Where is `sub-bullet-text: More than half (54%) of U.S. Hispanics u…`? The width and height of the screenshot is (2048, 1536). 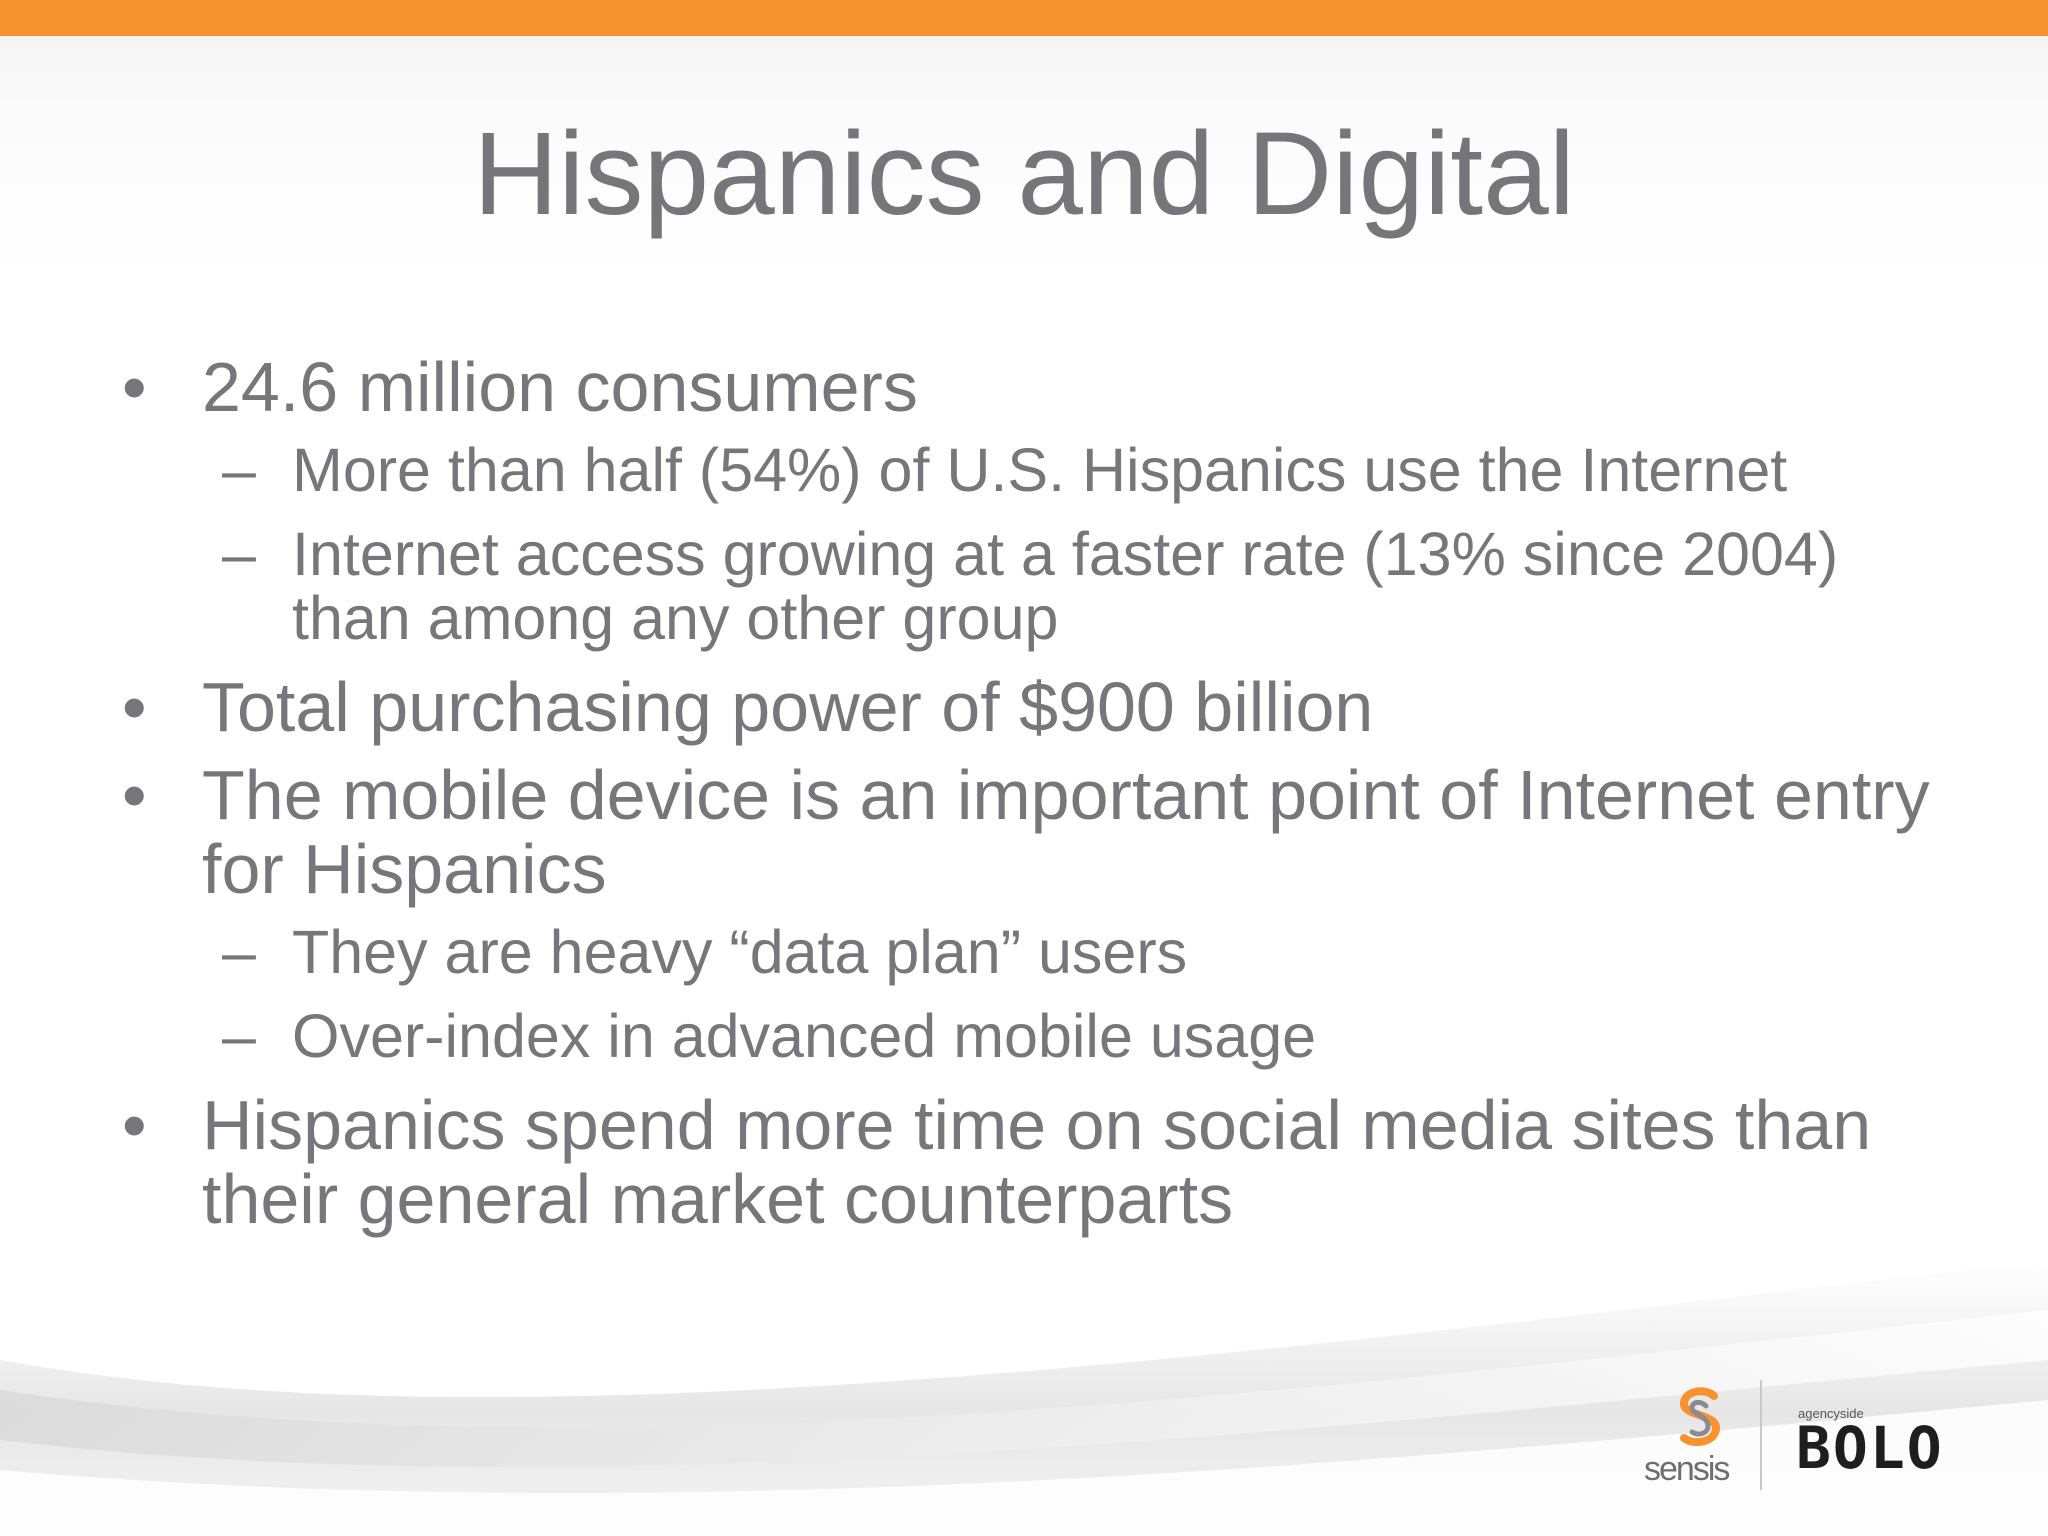
sub-bullet-text: More than half (54%) of U.S. Hispanics u… is located at coordinates (1040, 470).